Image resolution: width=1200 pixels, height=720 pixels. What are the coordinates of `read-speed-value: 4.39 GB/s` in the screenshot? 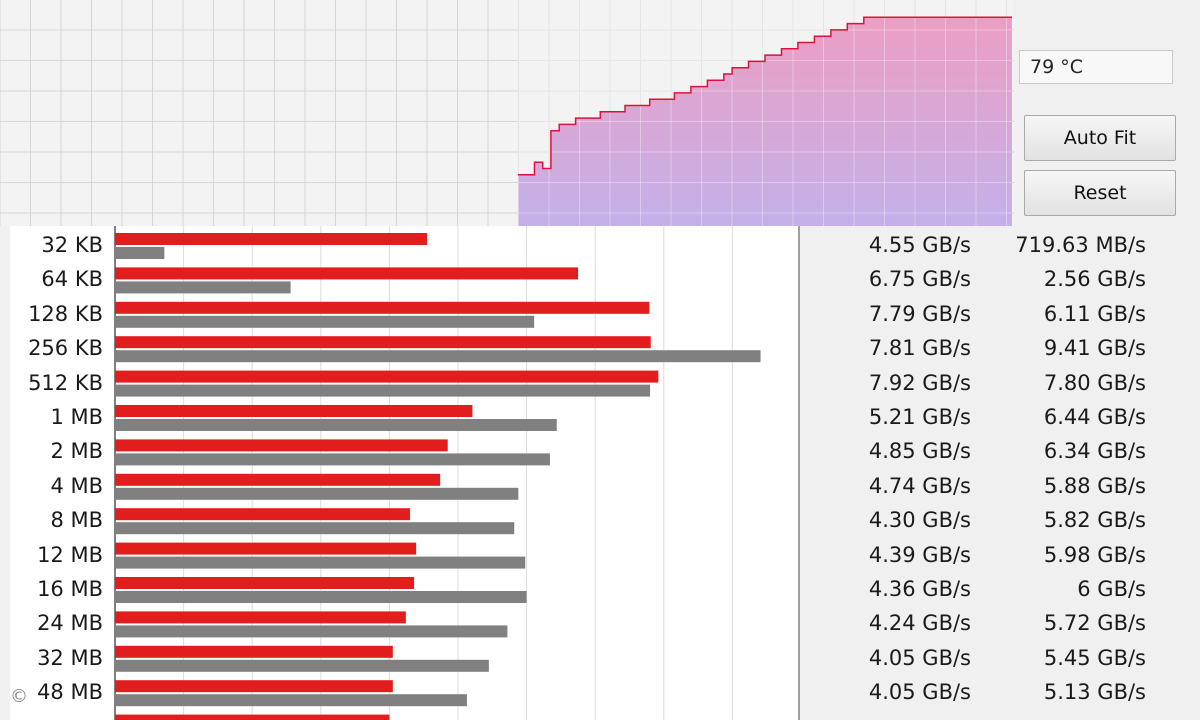 It's located at (919, 554).